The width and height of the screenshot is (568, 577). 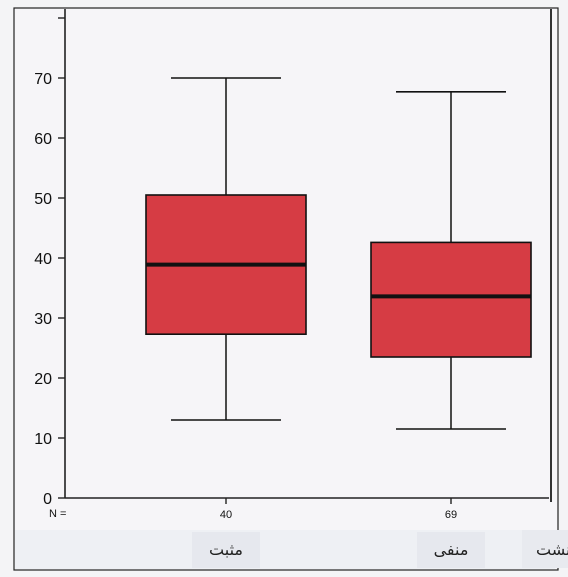 What do you see at coordinates (451, 515) in the screenshot?
I see `n-count-label: 69` at bounding box center [451, 515].